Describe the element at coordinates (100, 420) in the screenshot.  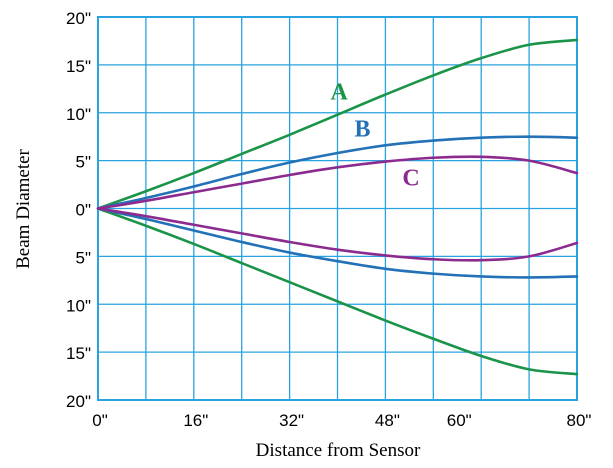
I see `x-tick-label: 0"` at that location.